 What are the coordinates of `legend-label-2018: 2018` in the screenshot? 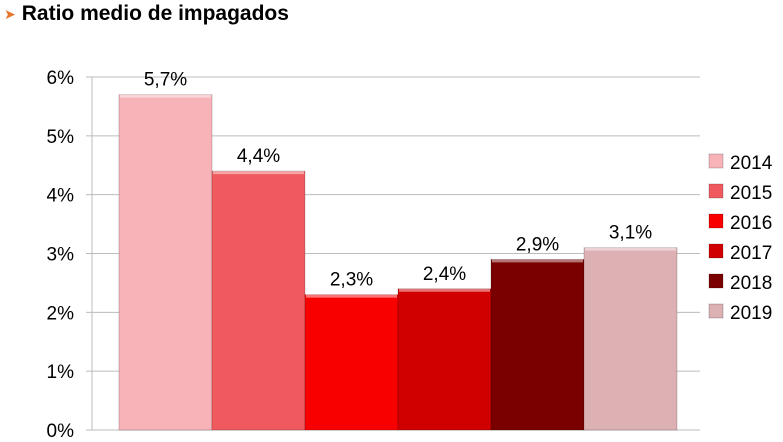 It's located at (751, 283).